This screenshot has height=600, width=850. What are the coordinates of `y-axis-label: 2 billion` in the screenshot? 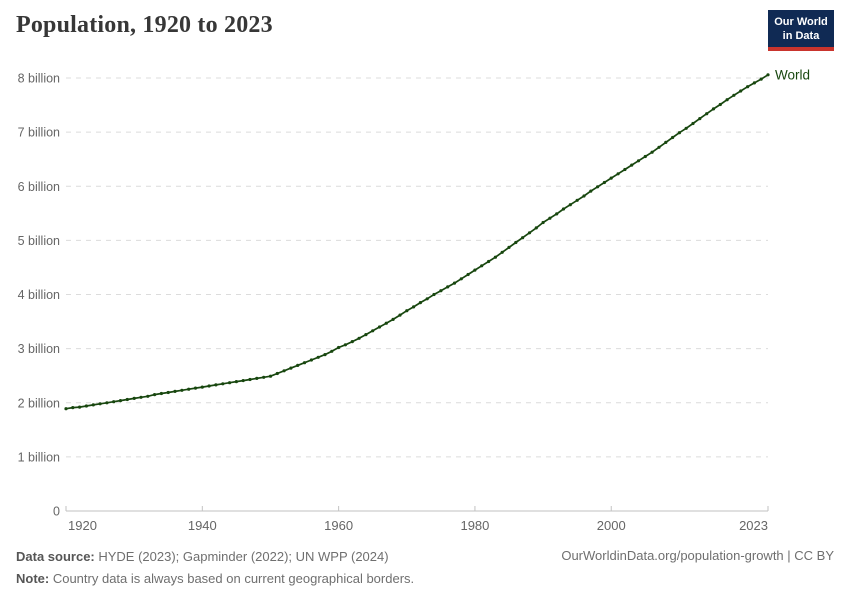 It's located at (39, 403).